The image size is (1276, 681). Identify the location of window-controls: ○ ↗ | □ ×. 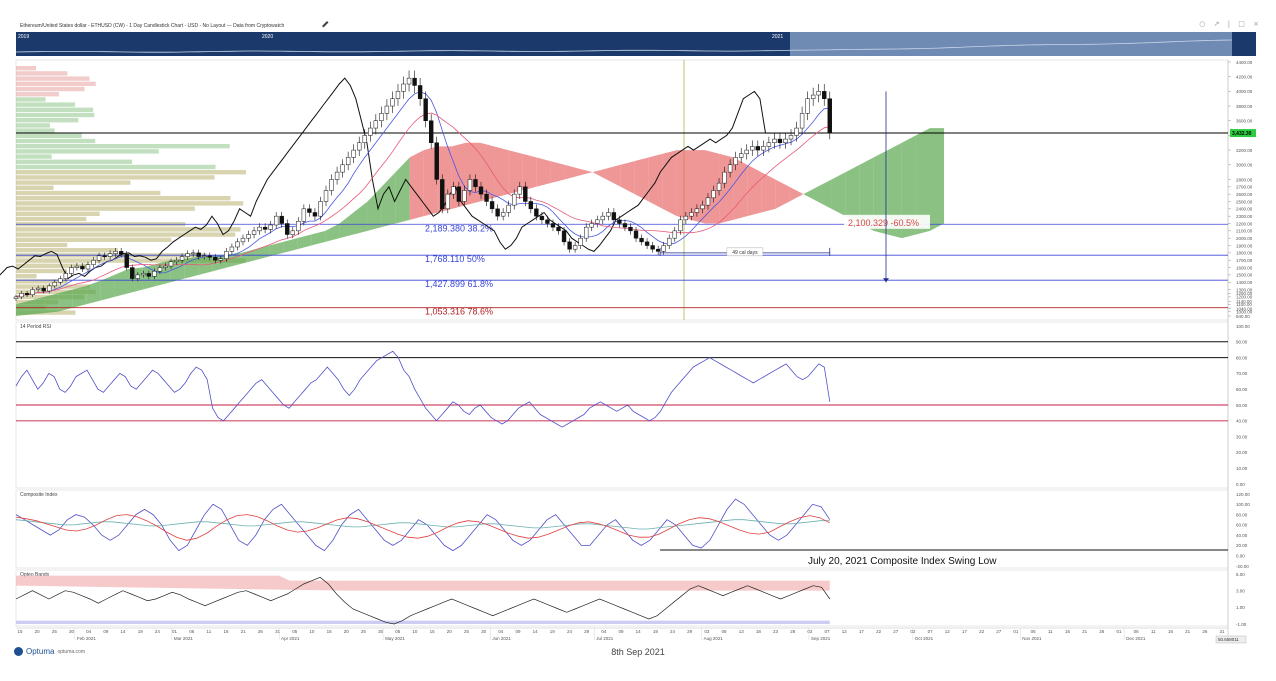
(1230, 24).